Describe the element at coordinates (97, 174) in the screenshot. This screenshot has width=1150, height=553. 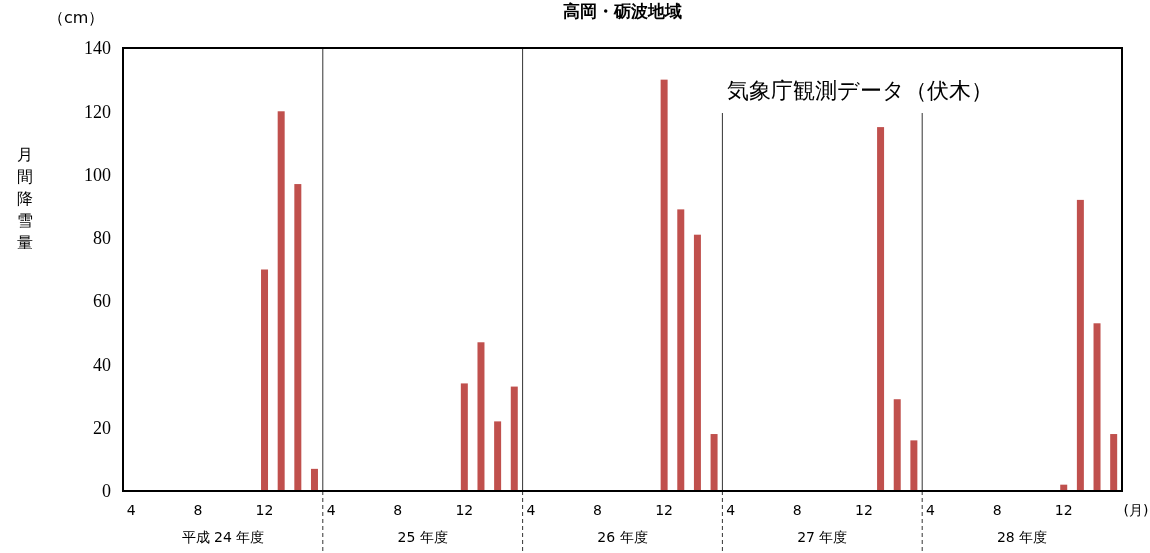
I see `y-tick-label: 100` at that location.